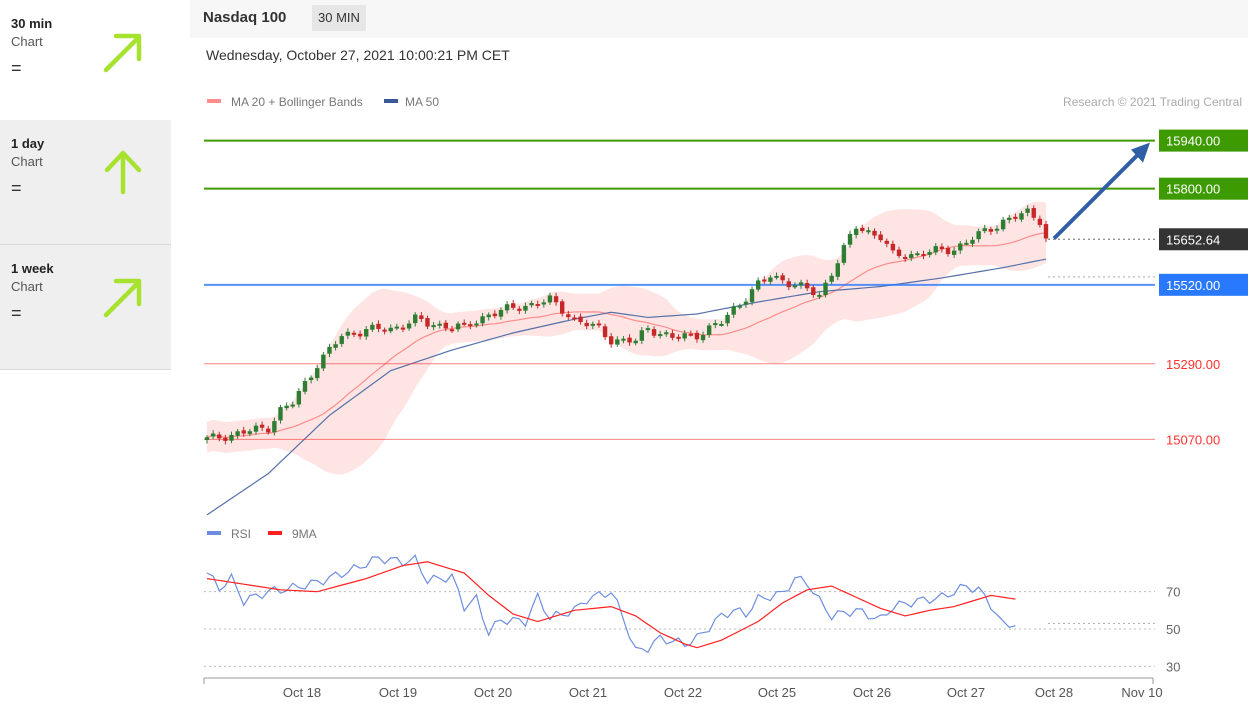 This screenshot has width=1248, height=707. I want to click on timeframe-title: 1 week, so click(32, 268).